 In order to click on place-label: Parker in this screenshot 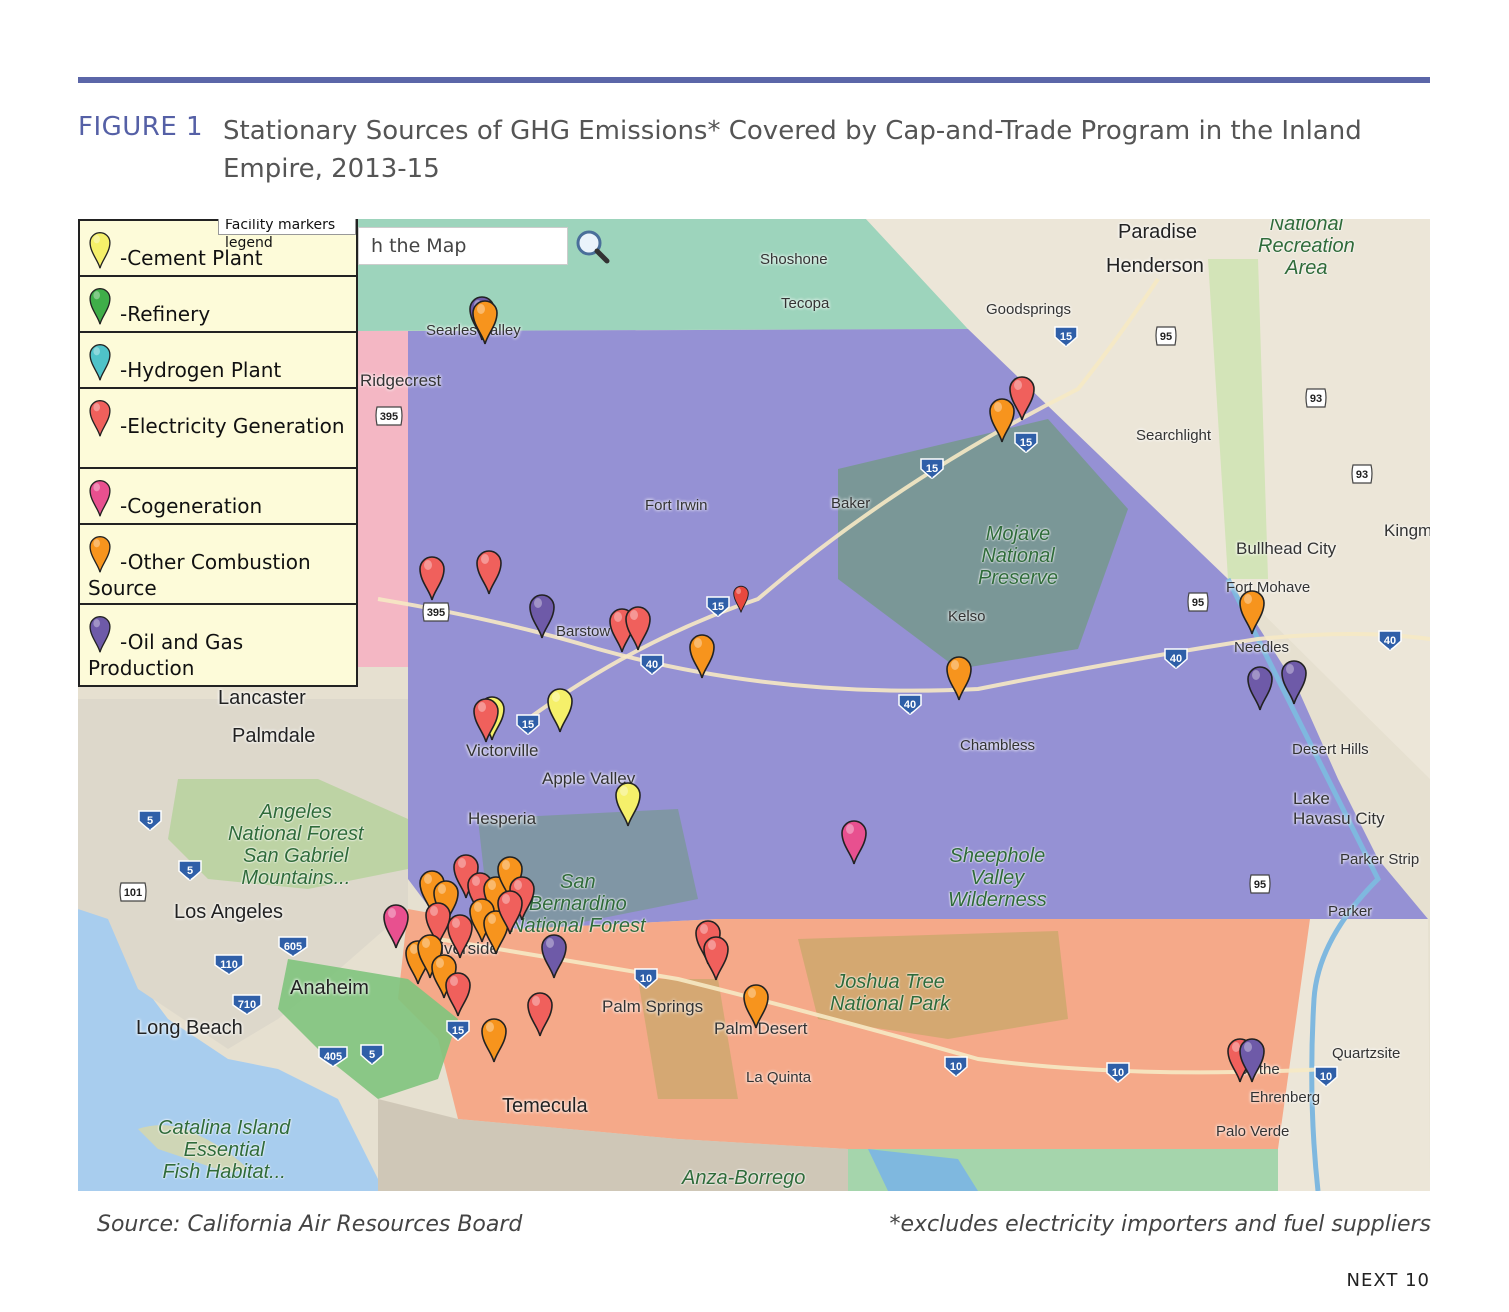, I will do `click(1350, 911)`.